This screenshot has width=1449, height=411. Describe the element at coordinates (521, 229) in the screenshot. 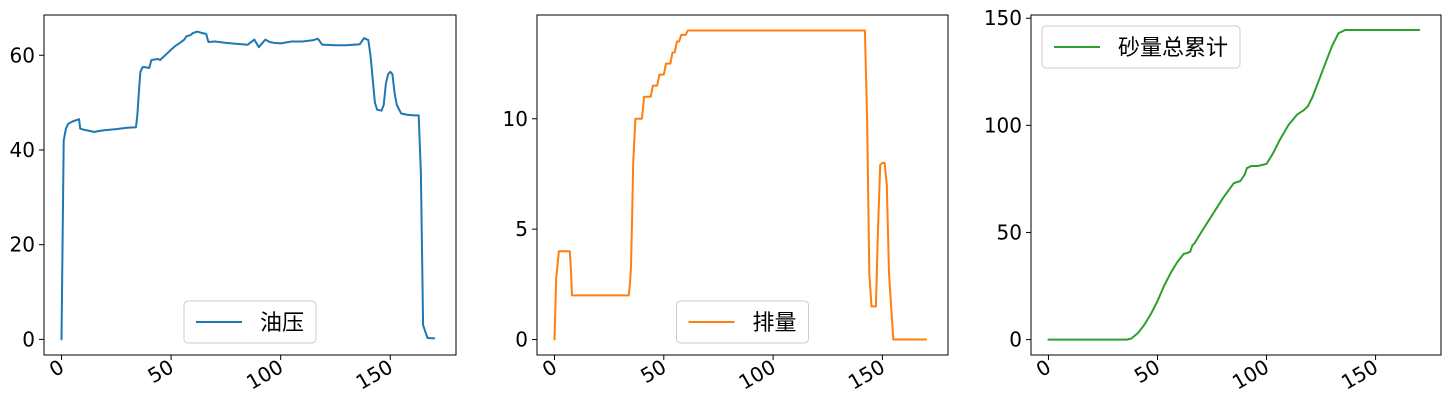

I see `y-tick-label: 5` at that location.